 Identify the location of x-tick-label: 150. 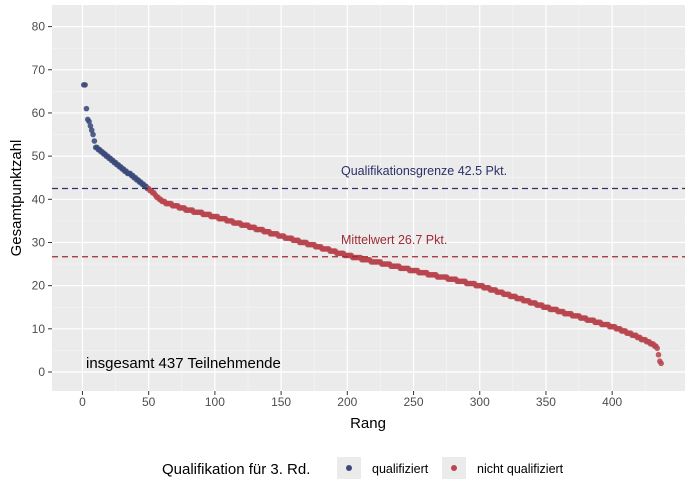
(281, 402).